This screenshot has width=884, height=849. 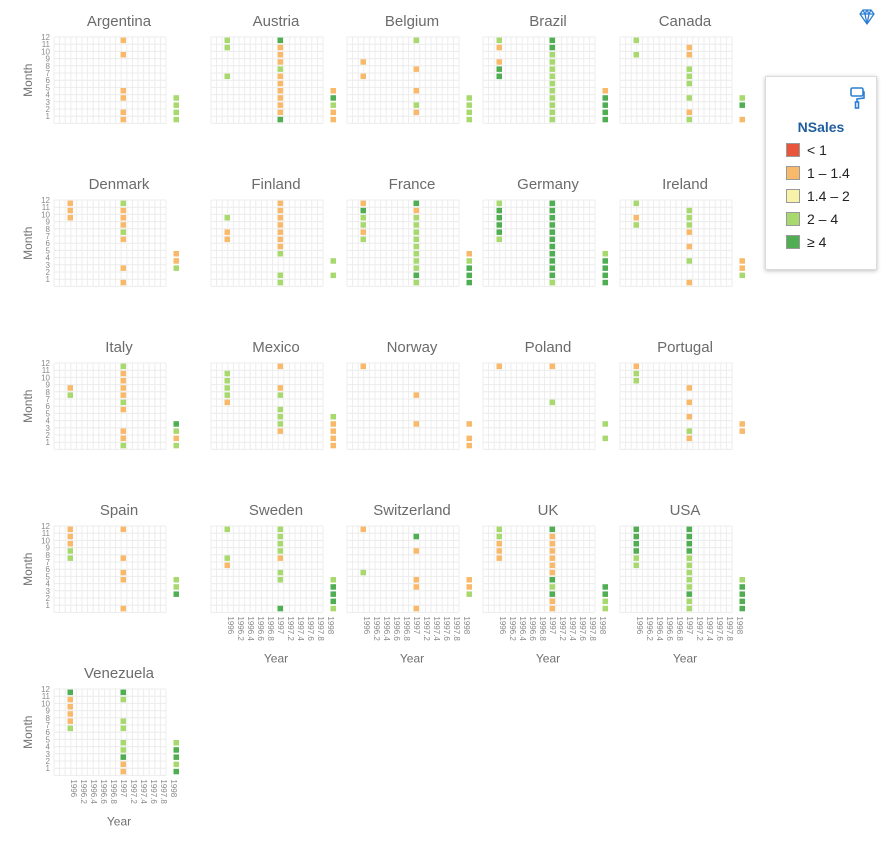 I want to click on x-tick-label: 1997.6, so click(x=153, y=791).